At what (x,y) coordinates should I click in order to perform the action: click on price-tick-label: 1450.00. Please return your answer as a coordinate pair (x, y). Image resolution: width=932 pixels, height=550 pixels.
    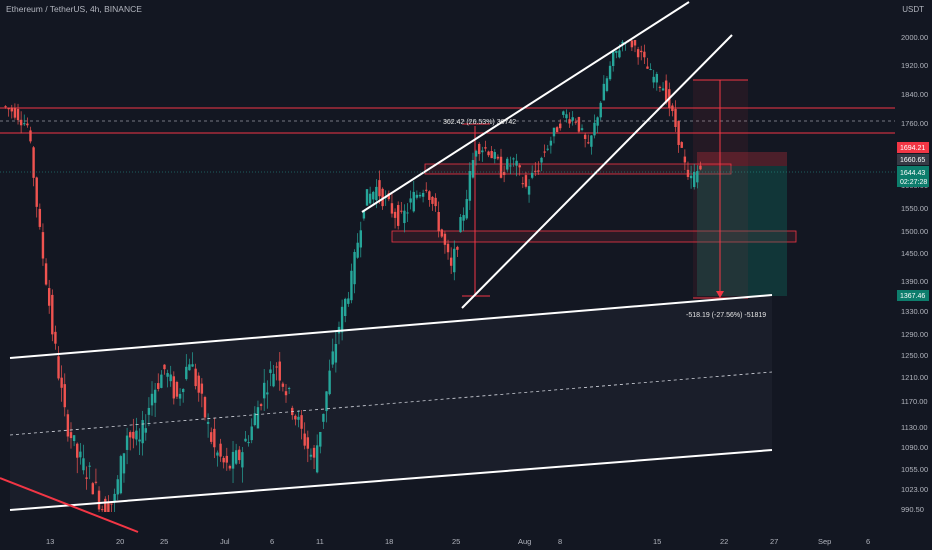
    Looking at the image, I should click on (914, 253).